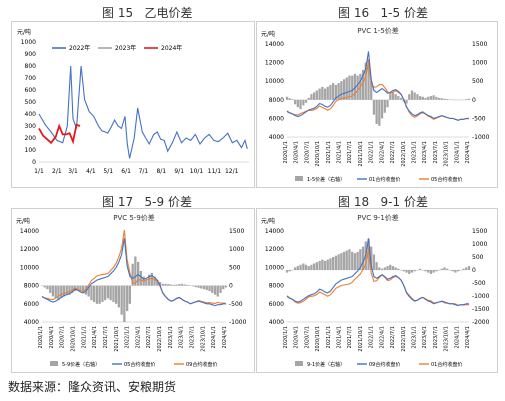 The width and height of the screenshot is (505, 401). I want to click on y-tick-label: 200, so click(31, 138).